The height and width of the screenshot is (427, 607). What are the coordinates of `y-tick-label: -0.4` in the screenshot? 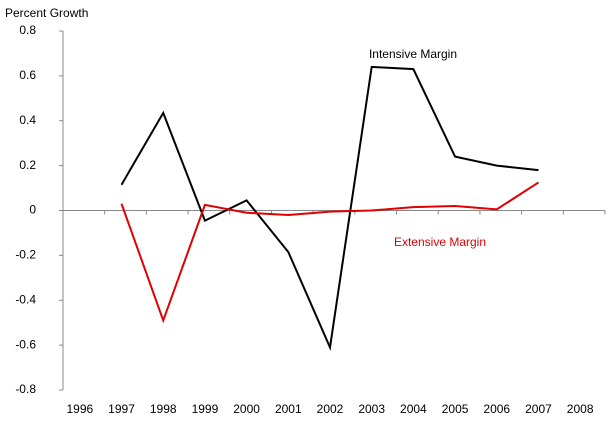 It's located at (25, 299).